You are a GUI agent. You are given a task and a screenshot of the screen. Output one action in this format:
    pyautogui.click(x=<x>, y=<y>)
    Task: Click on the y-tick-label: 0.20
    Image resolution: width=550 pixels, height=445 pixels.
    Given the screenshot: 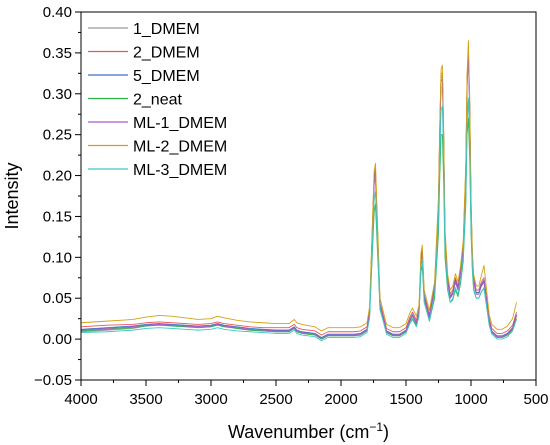 What is the action you would take?
    pyautogui.click(x=57, y=176)
    